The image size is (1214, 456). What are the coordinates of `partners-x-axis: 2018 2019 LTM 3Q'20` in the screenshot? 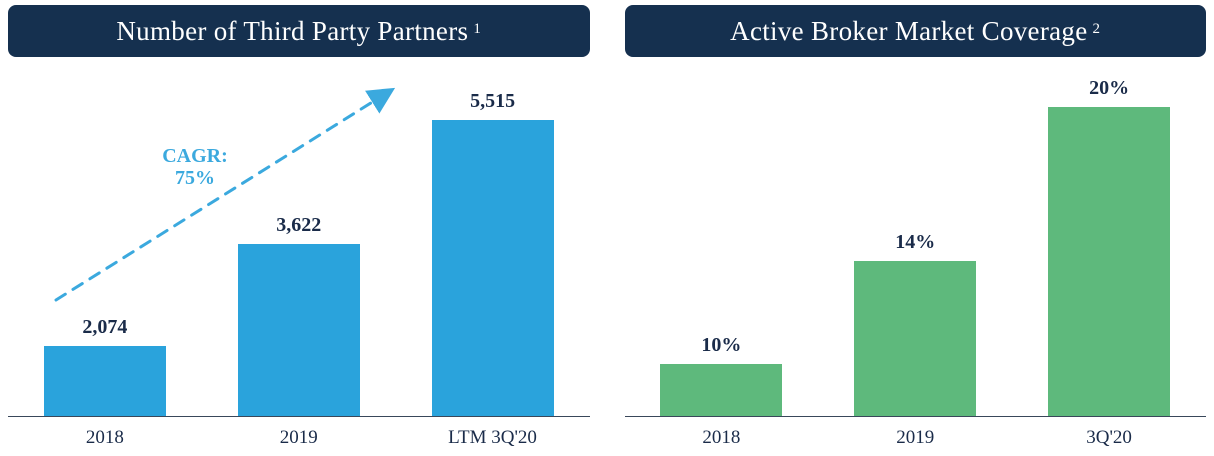 It's located at (299, 433).